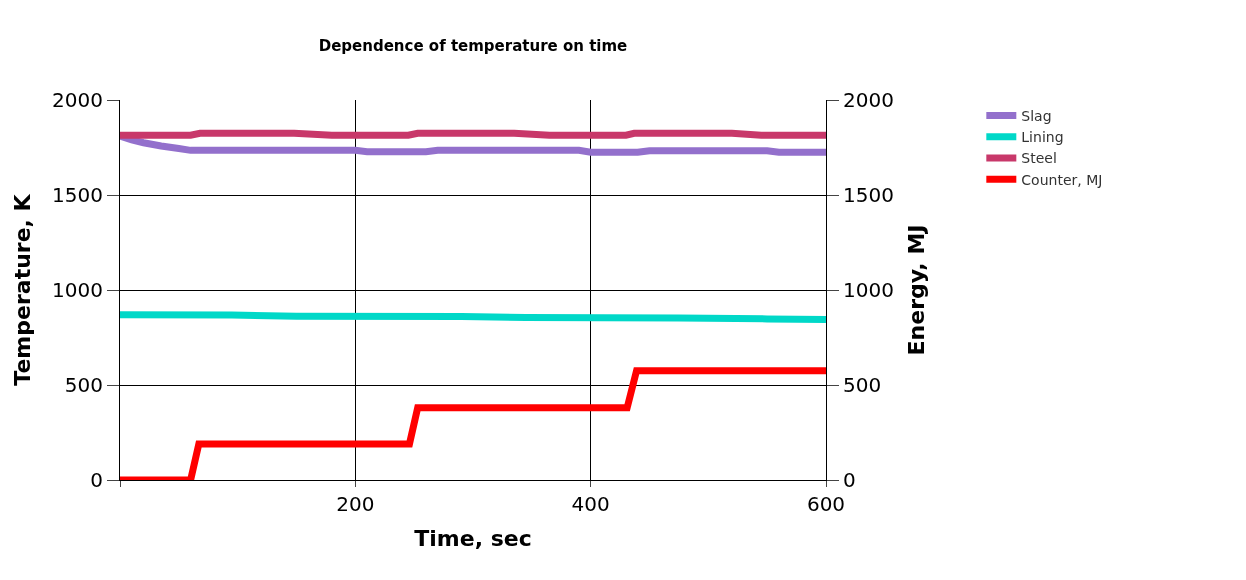 The image size is (1246, 580). What do you see at coordinates (1036, 116) in the screenshot?
I see `legend-label: Slag` at bounding box center [1036, 116].